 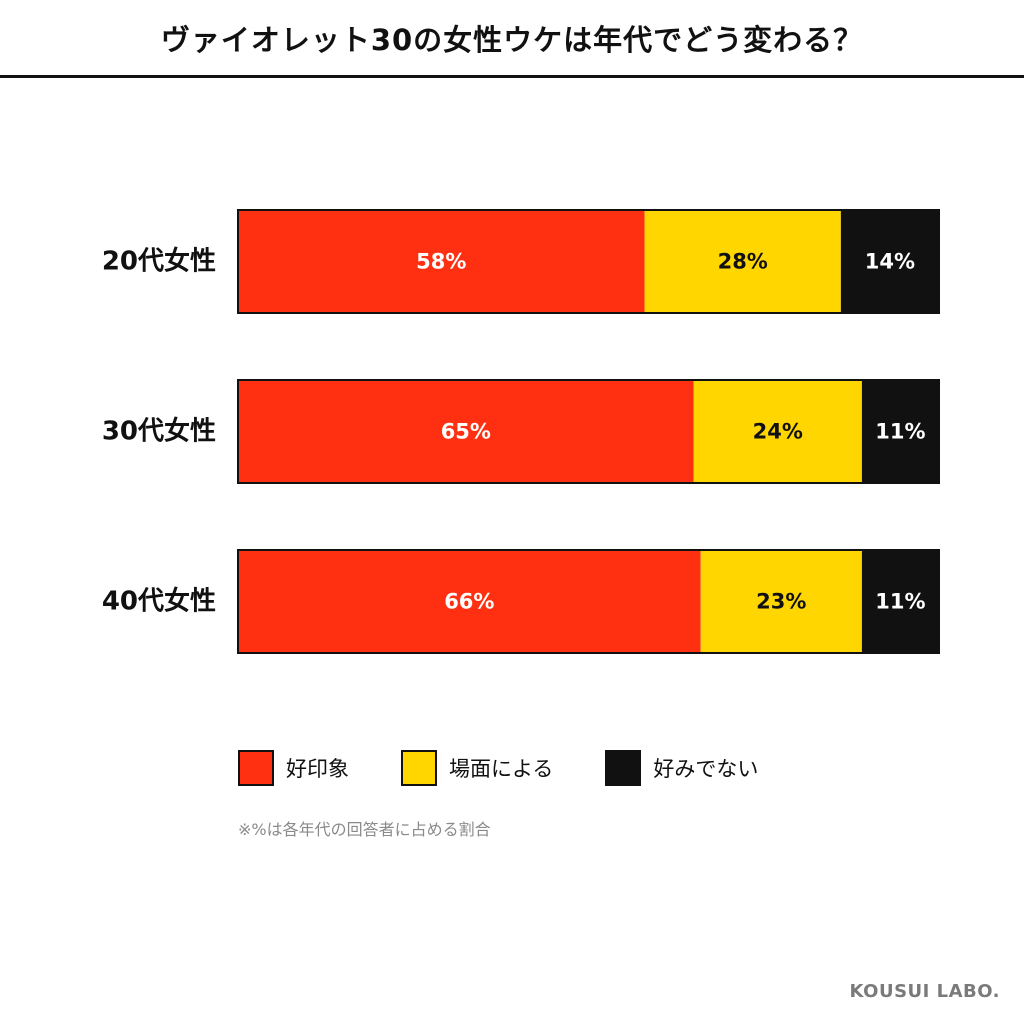 I want to click on footnote: ※%は各年代の回答者に占める割合, so click(x=364, y=829).